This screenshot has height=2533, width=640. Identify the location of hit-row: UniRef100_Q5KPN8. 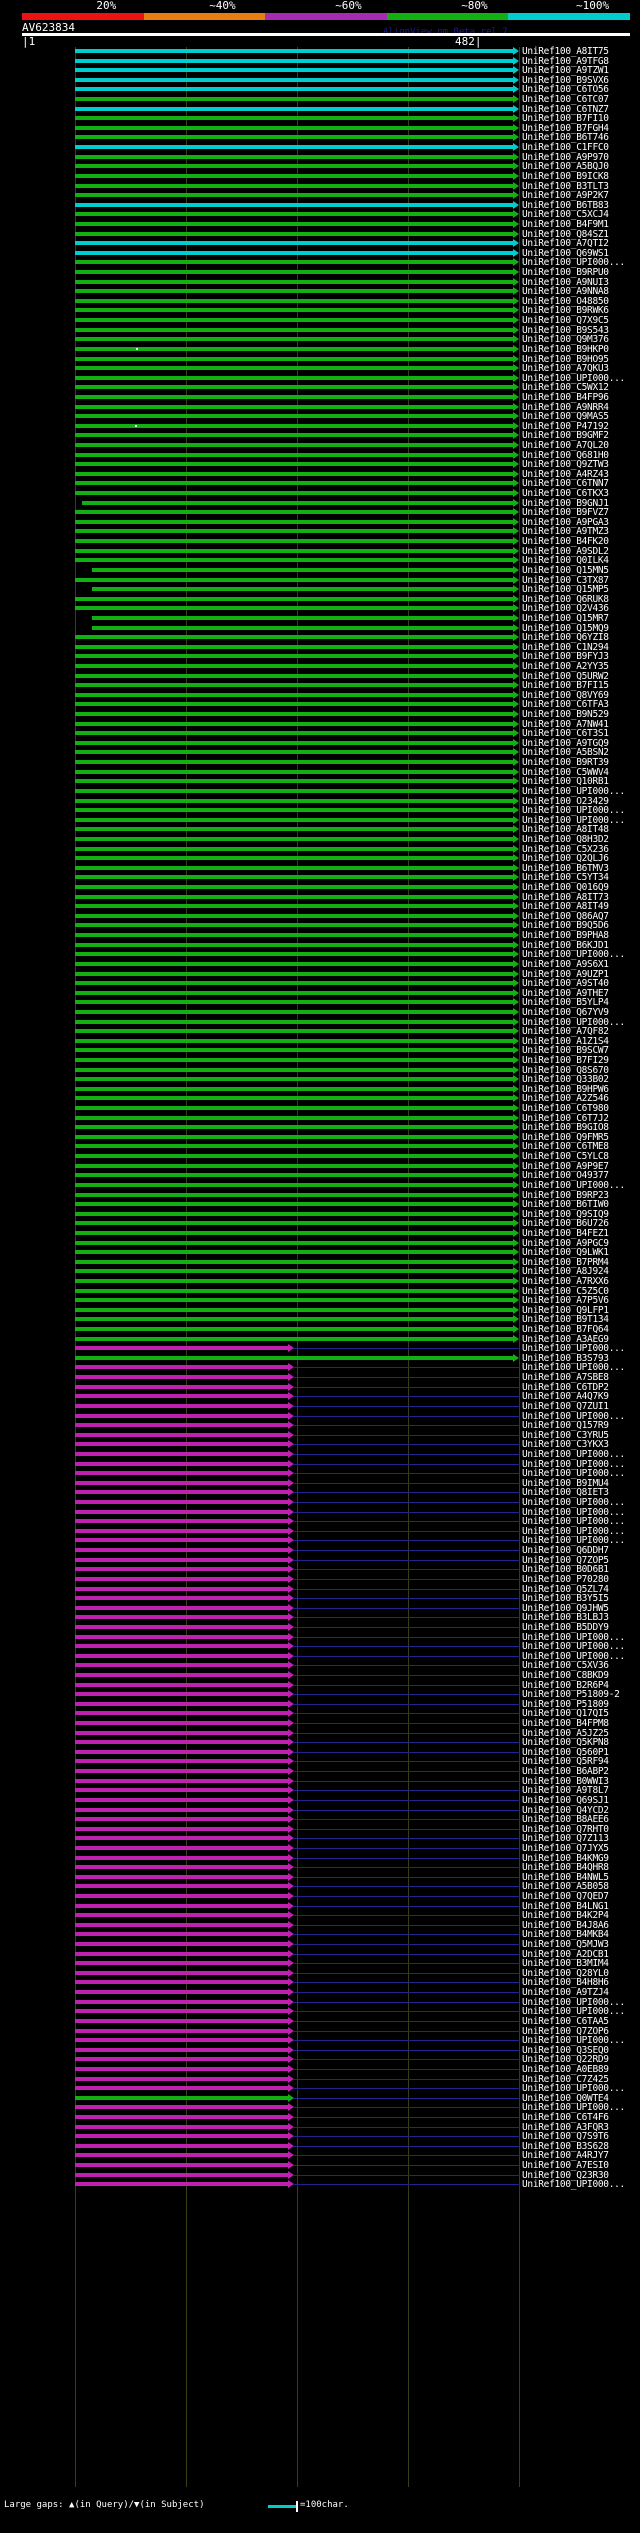
(320, 1742).